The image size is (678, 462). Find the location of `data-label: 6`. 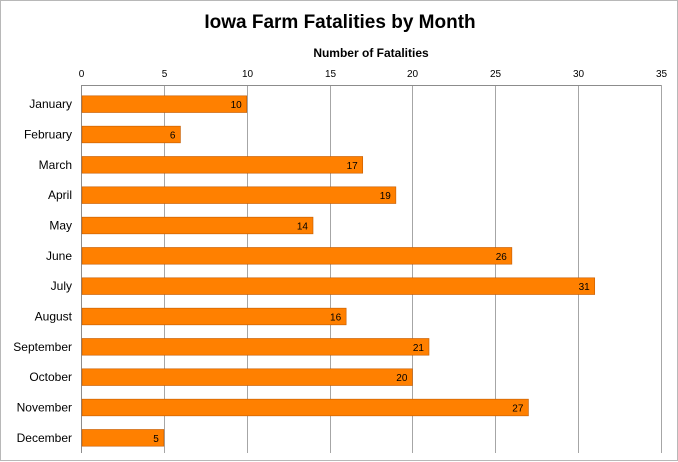

data-label: 6 is located at coordinates (173, 136).